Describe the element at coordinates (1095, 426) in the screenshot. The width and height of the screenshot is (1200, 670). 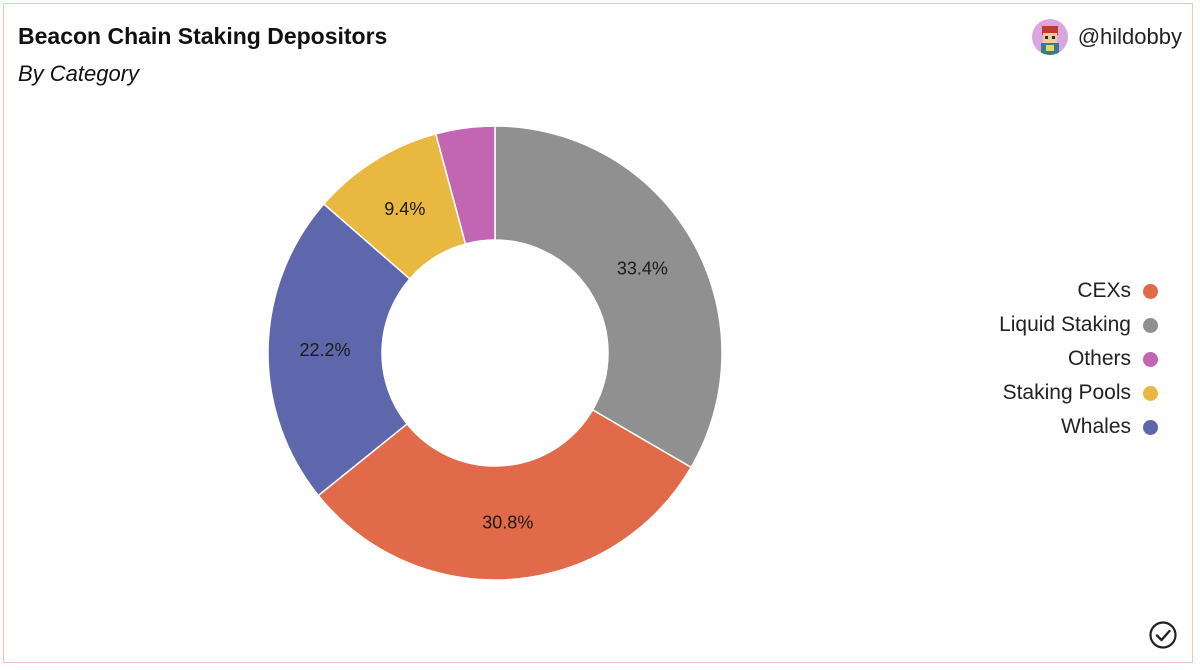
I see `legend-label: Whales` at that location.